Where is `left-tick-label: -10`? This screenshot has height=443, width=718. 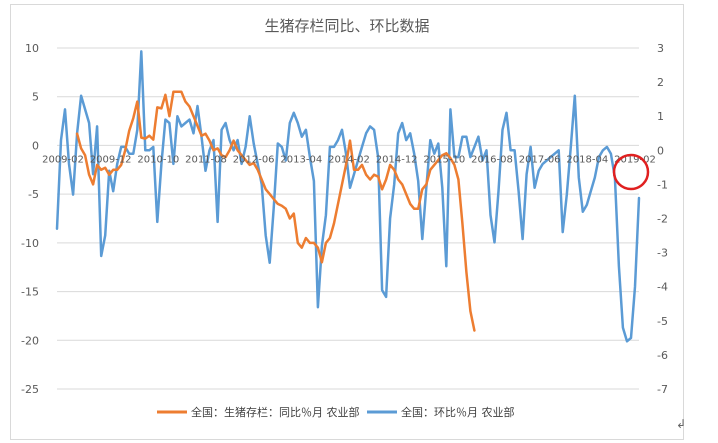
left-tick-label: -10 is located at coordinates (30, 243).